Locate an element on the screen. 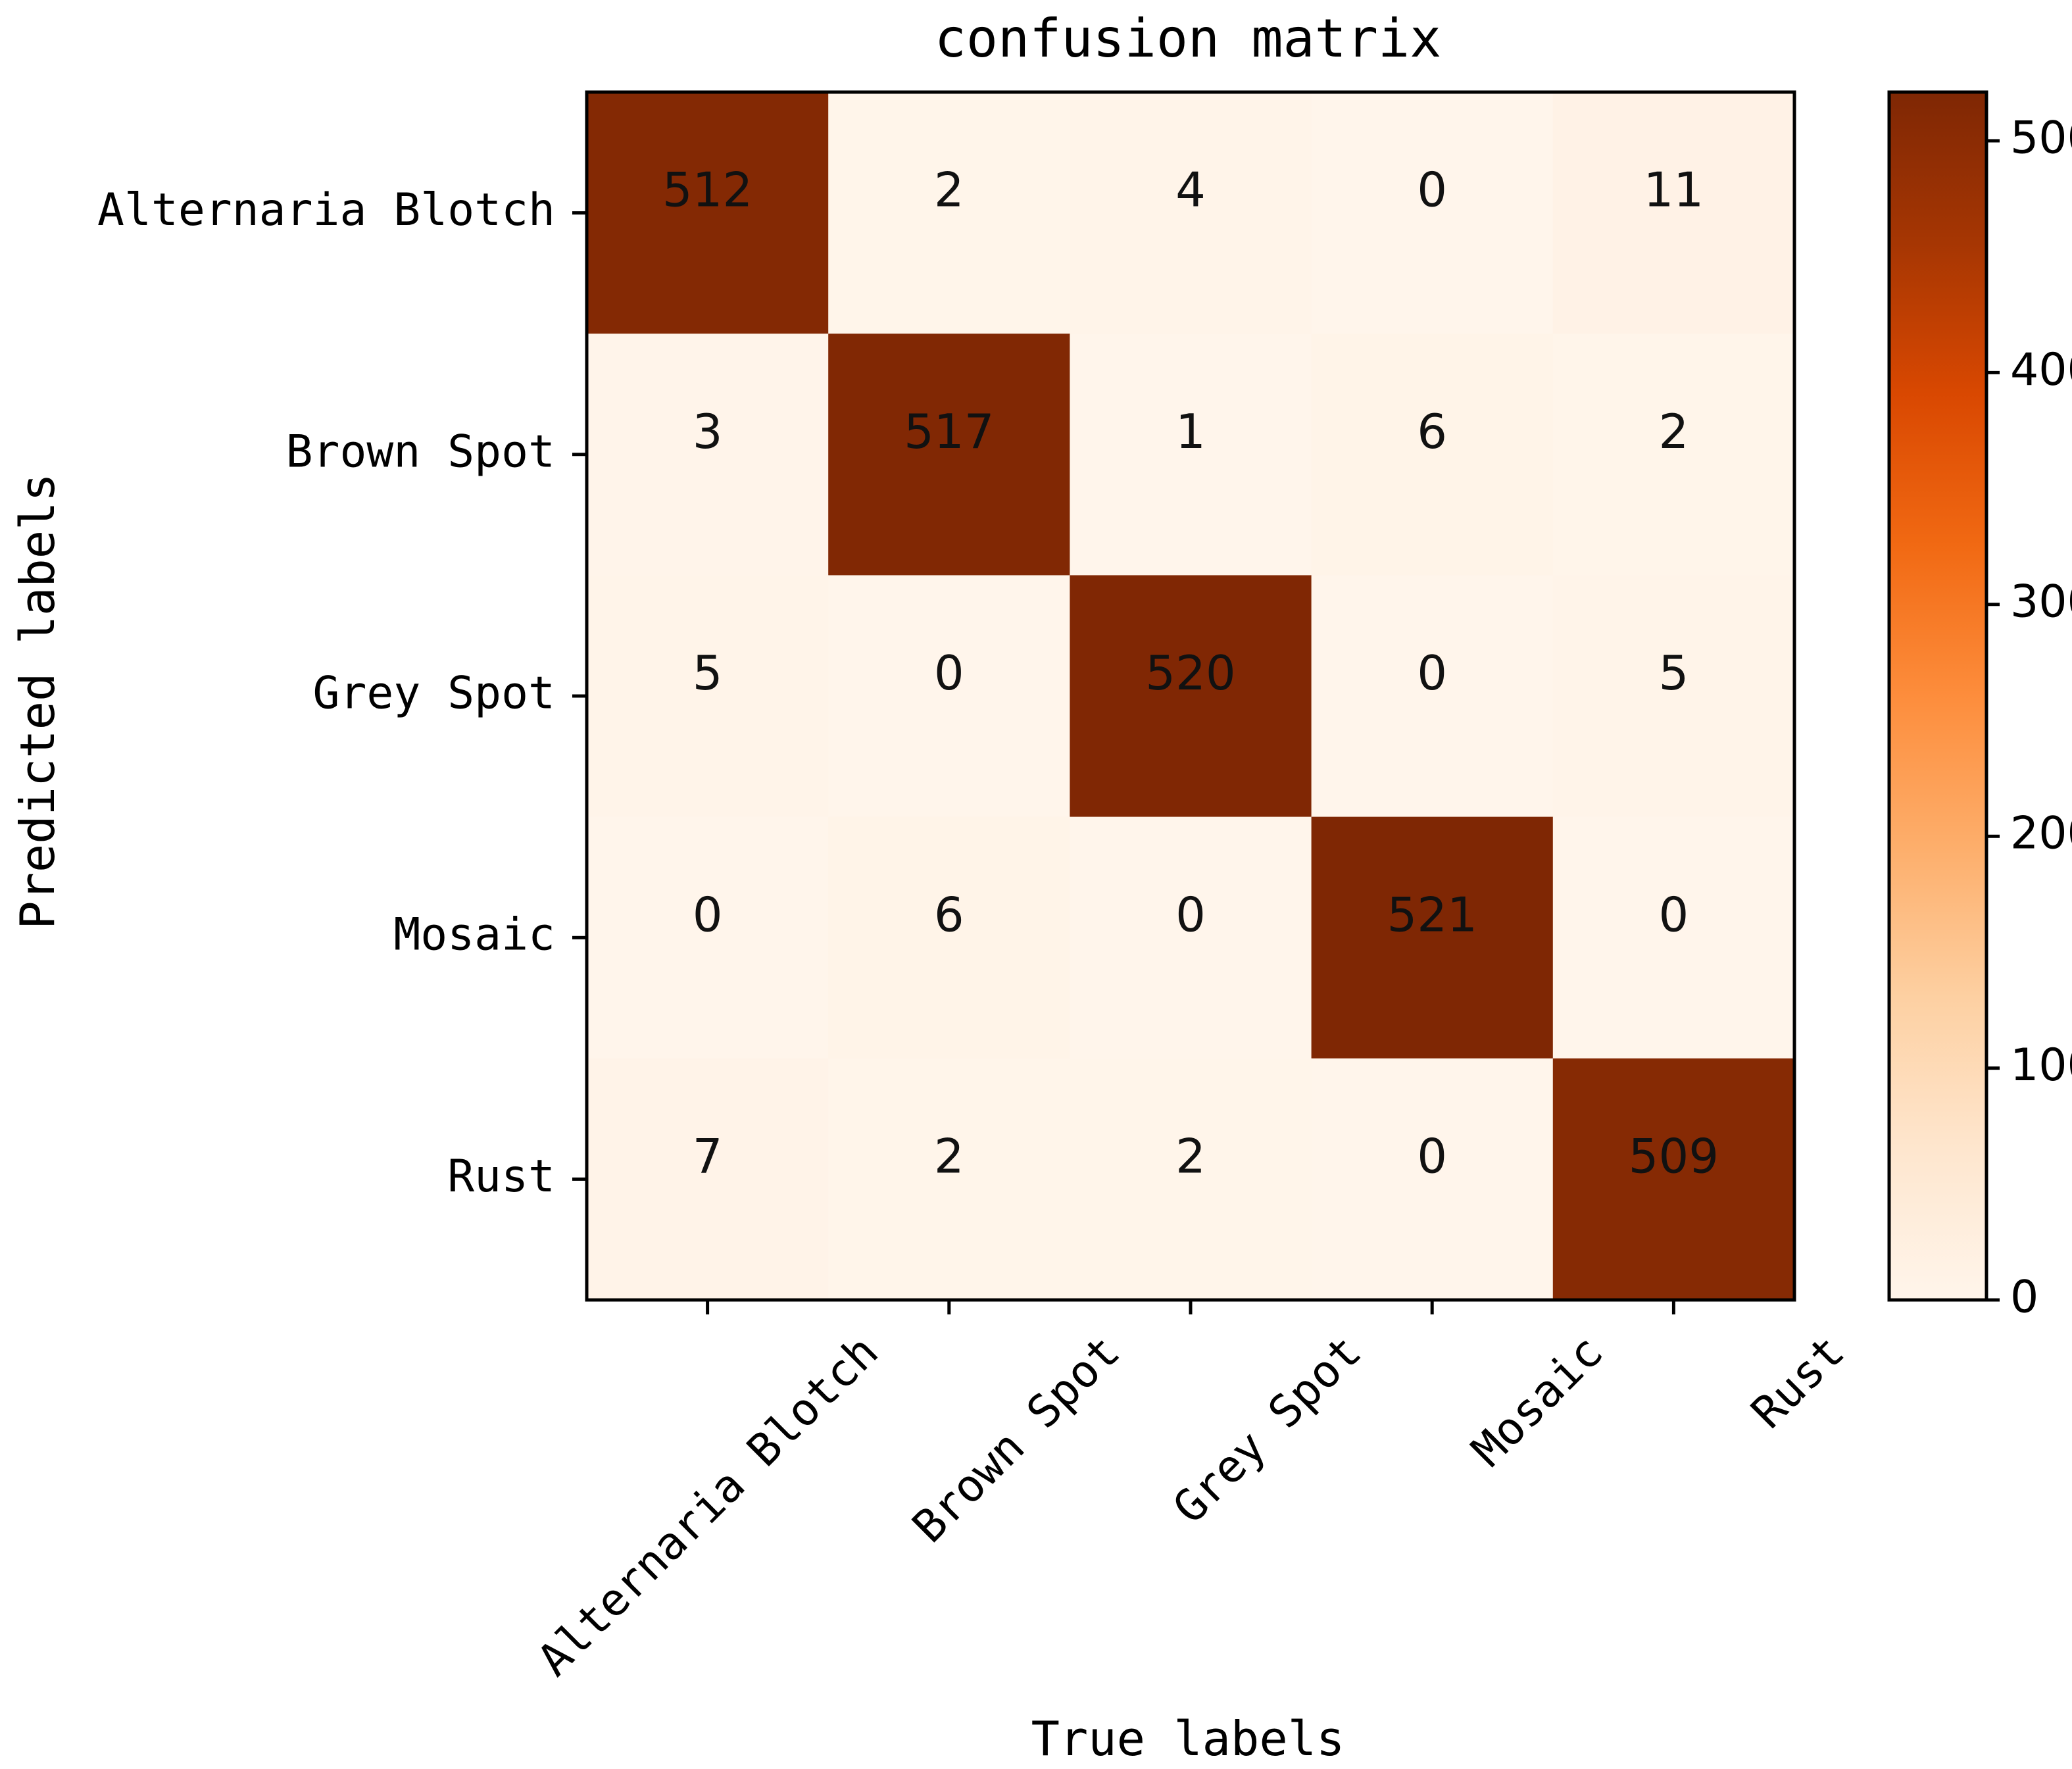  cell-value-r1-c2: 1 is located at coordinates (1190, 431).